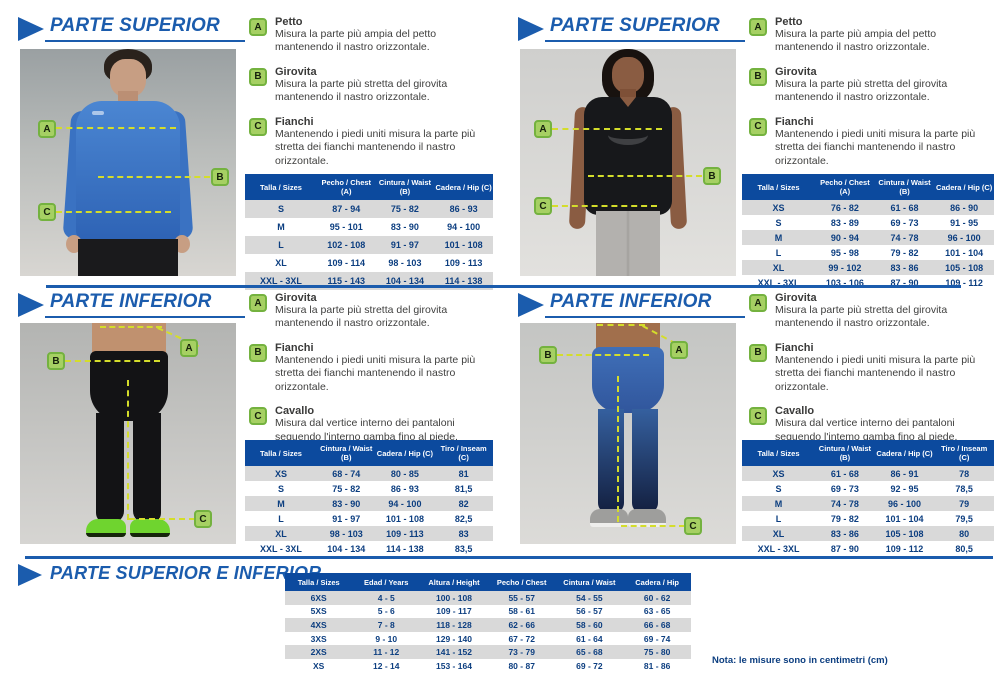 The width and height of the screenshot is (1000, 682). I want to click on table-row: XS 68 - 74 80 - 85 81, so click(369, 473).